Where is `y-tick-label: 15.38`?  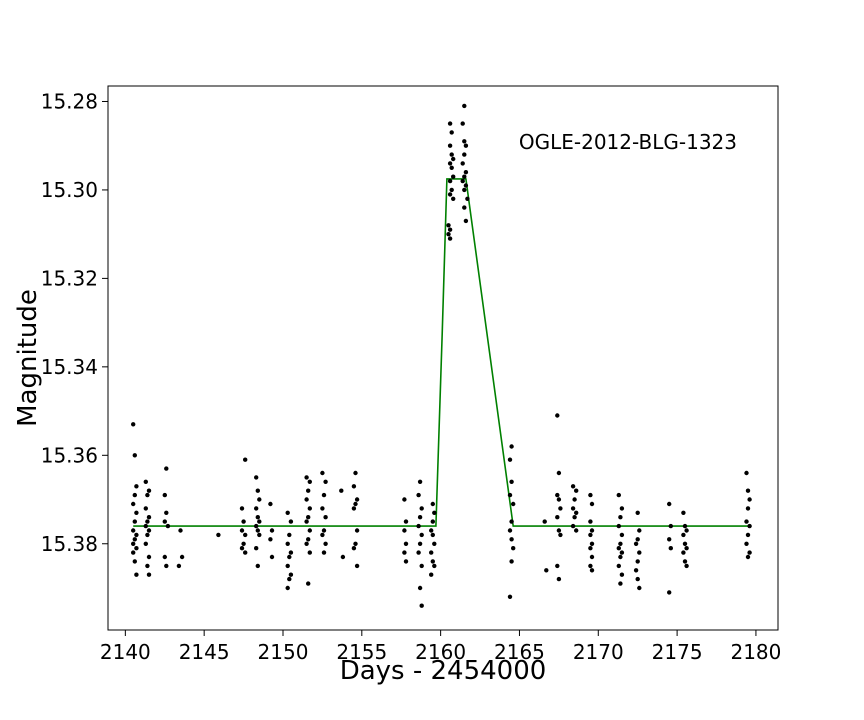 y-tick-label: 15.38 is located at coordinates (69, 544).